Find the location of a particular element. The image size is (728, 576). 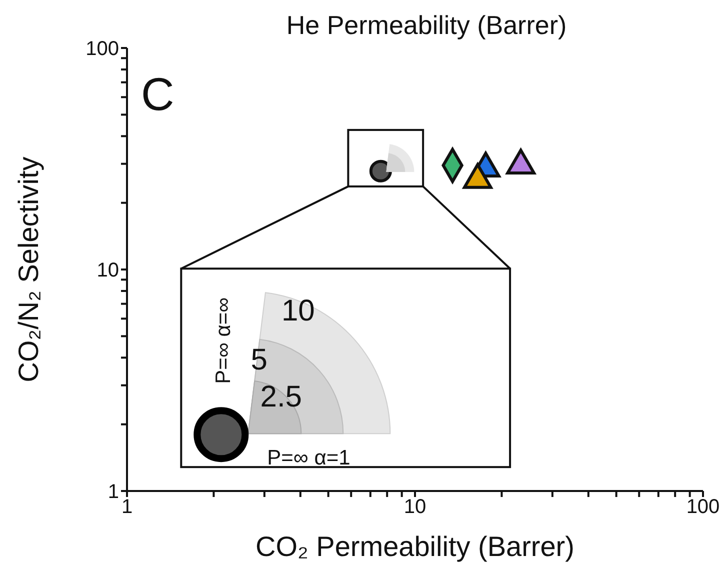

x-tick-label: 1 is located at coordinates (127, 507).